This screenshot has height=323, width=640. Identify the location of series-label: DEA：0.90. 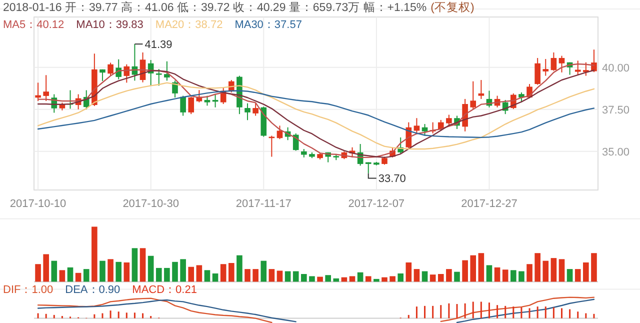
(92, 290).